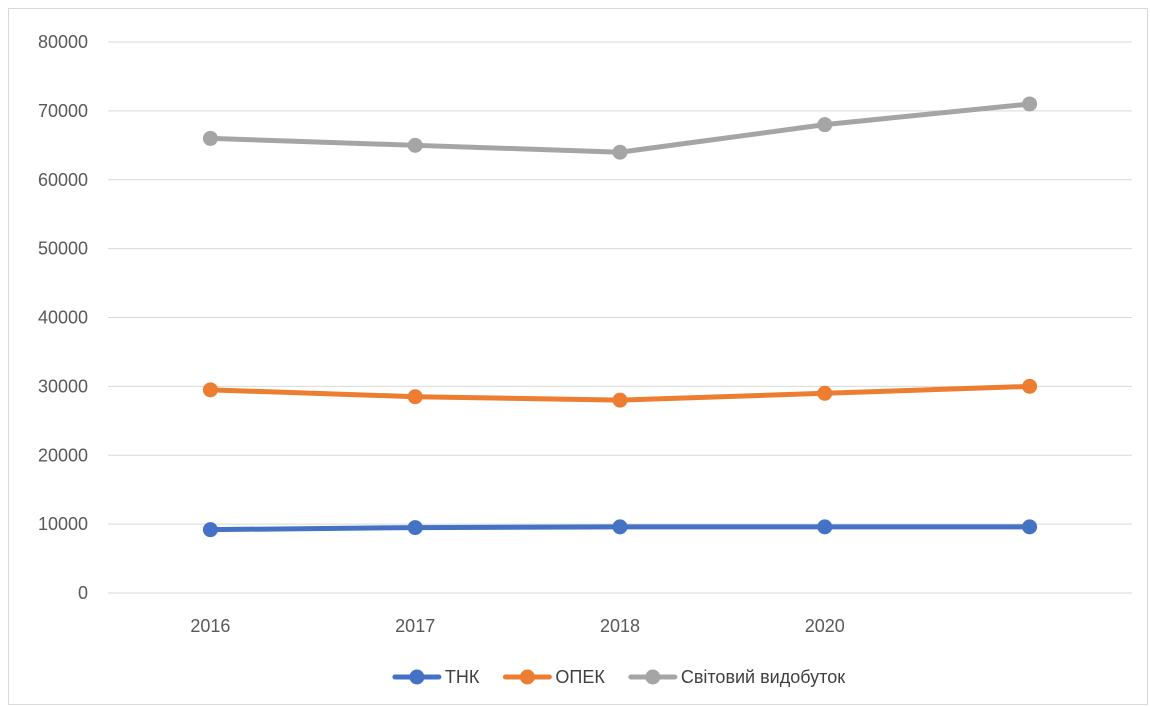 The height and width of the screenshot is (707, 1150). What do you see at coordinates (763, 677) in the screenshot?
I see `legend-label: Світовий видобуток` at bounding box center [763, 677].